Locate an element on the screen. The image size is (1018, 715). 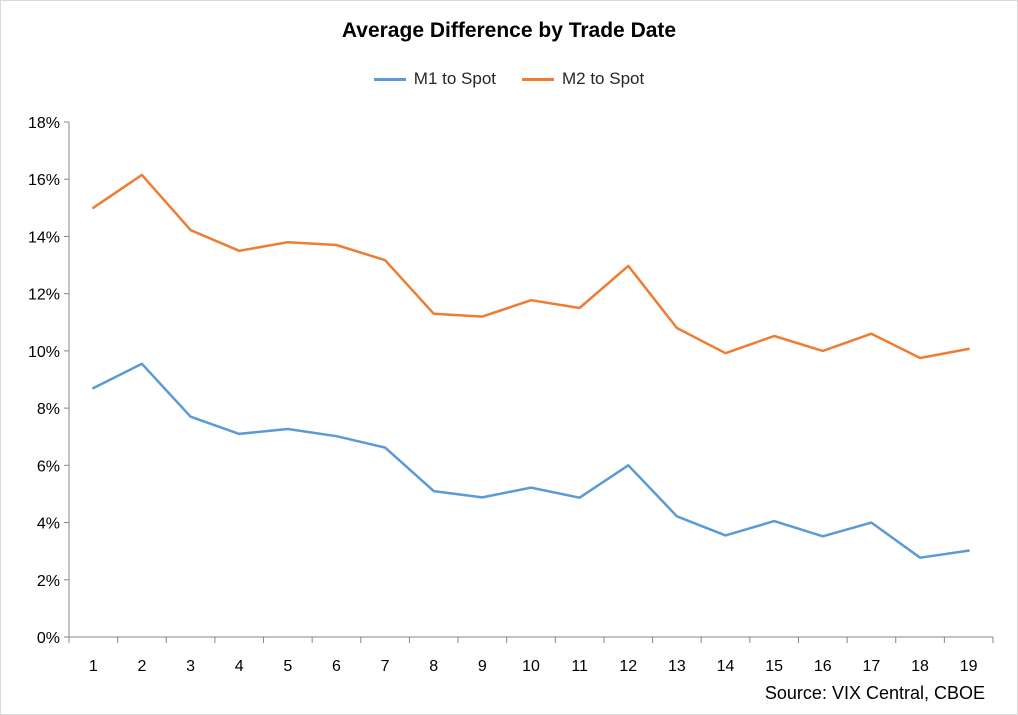
y-tick-label: 16% is located at coordinates (44, 180).